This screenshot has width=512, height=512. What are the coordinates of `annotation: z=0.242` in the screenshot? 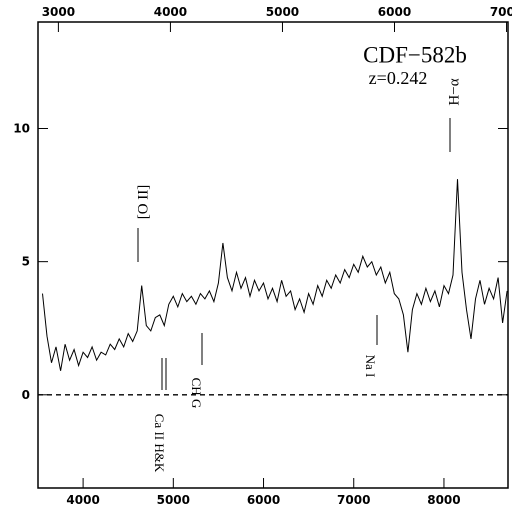 It's located at (398, 78).